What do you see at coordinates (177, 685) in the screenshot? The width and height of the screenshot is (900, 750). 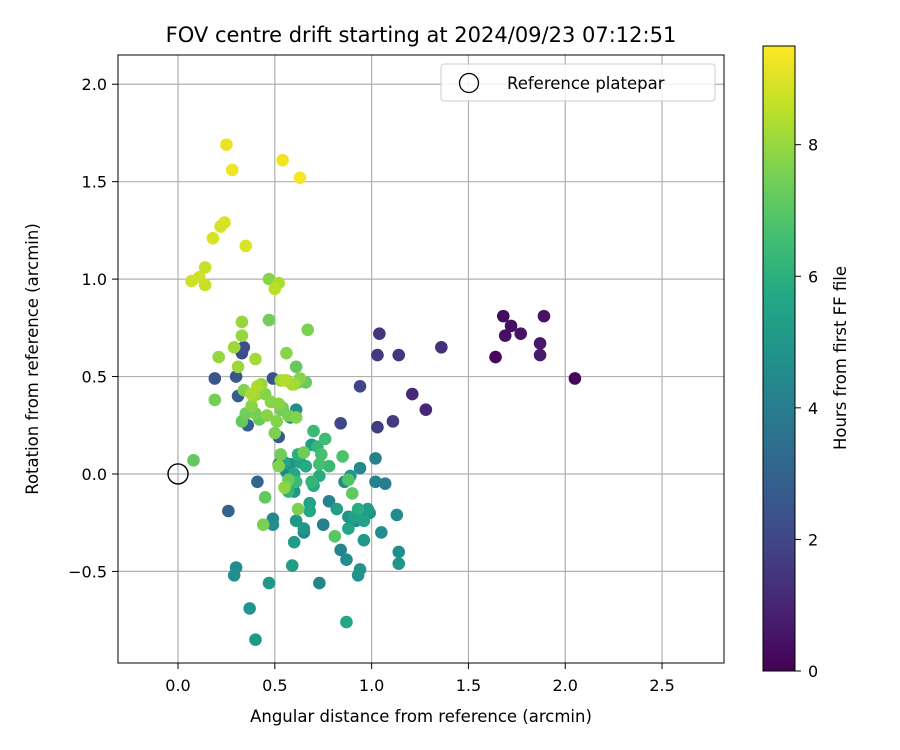 I see `x-tick-label: 0.0` at bounding box center [177, 685].